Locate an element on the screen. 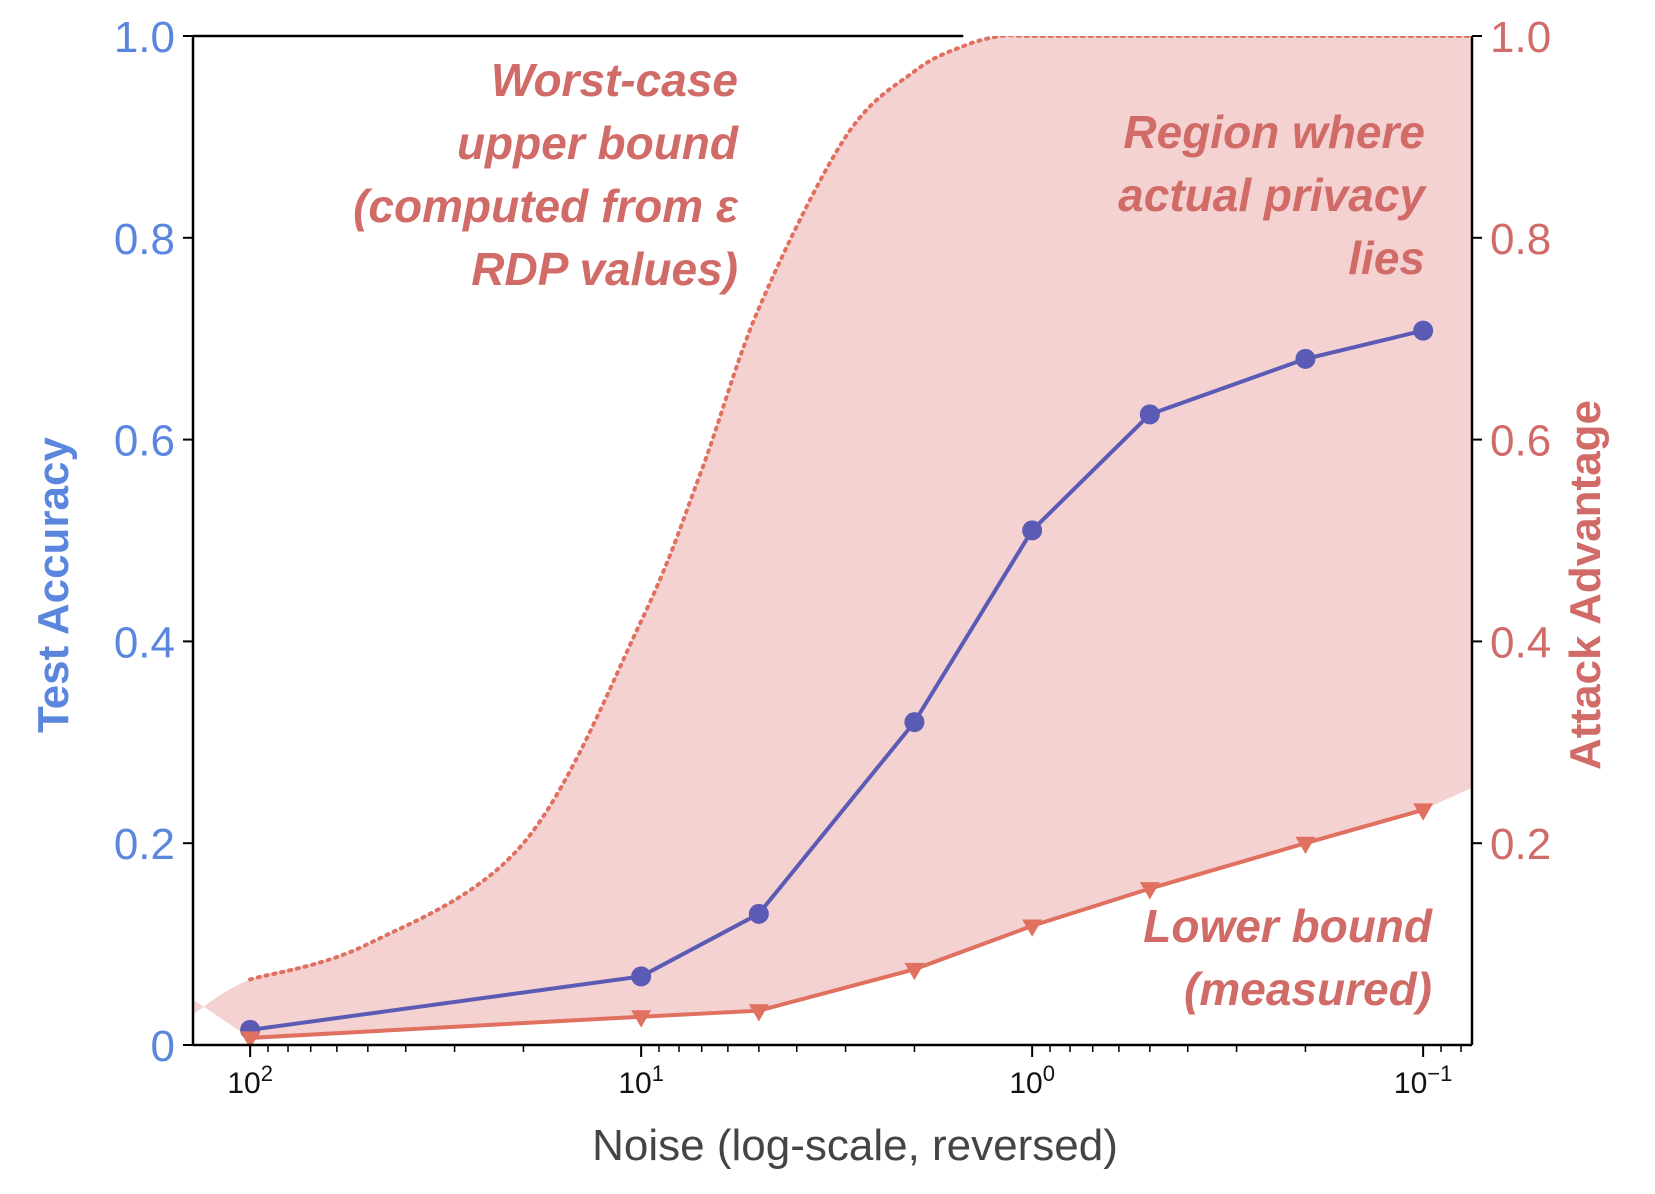 Image resolution: width=1655 pixels, height=1194 pixels. right-tick-label-3: 0.8 is located at coordinates (1520, 239).